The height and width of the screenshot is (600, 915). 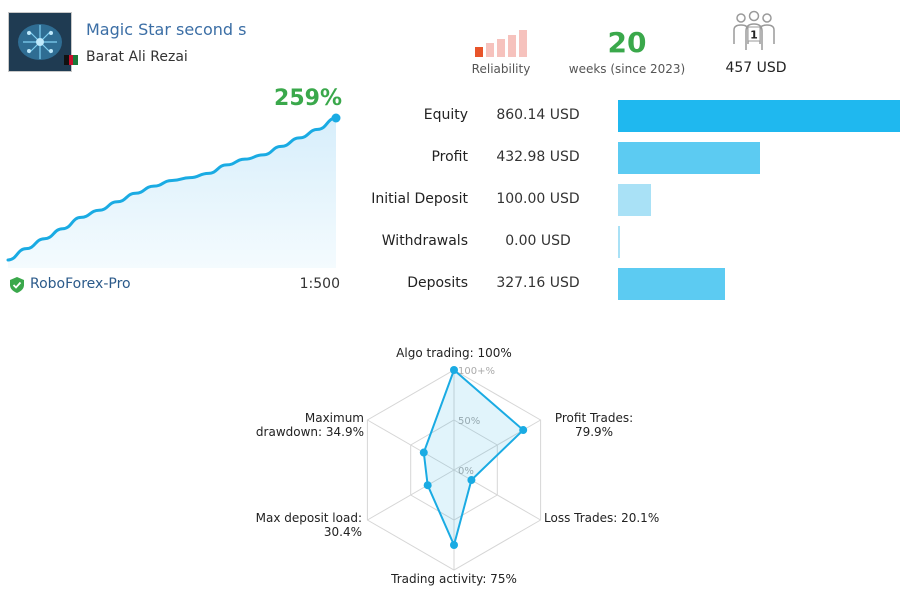 I want to click on radar-scale-label: 50%, so click(x=469, y=421).